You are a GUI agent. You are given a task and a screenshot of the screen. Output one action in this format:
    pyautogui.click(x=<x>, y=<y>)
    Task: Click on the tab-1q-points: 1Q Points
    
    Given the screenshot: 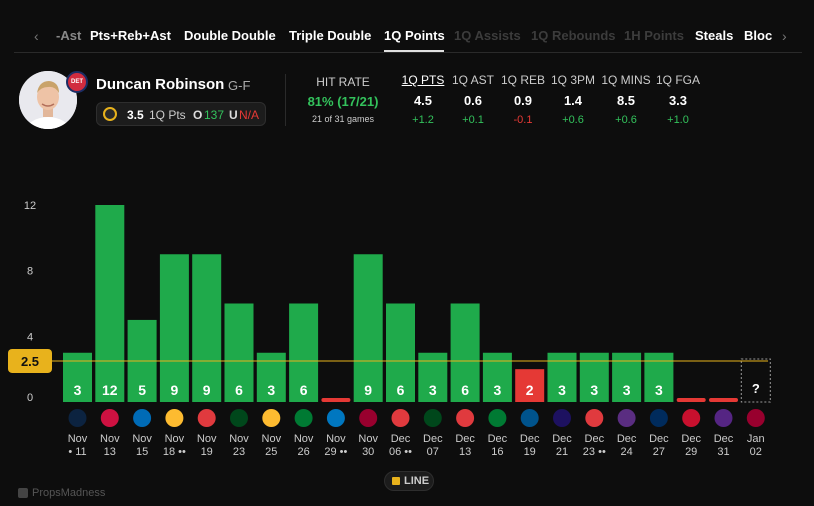 What is the action you would take?
    pyautogui.click(x=414, y=35)
    